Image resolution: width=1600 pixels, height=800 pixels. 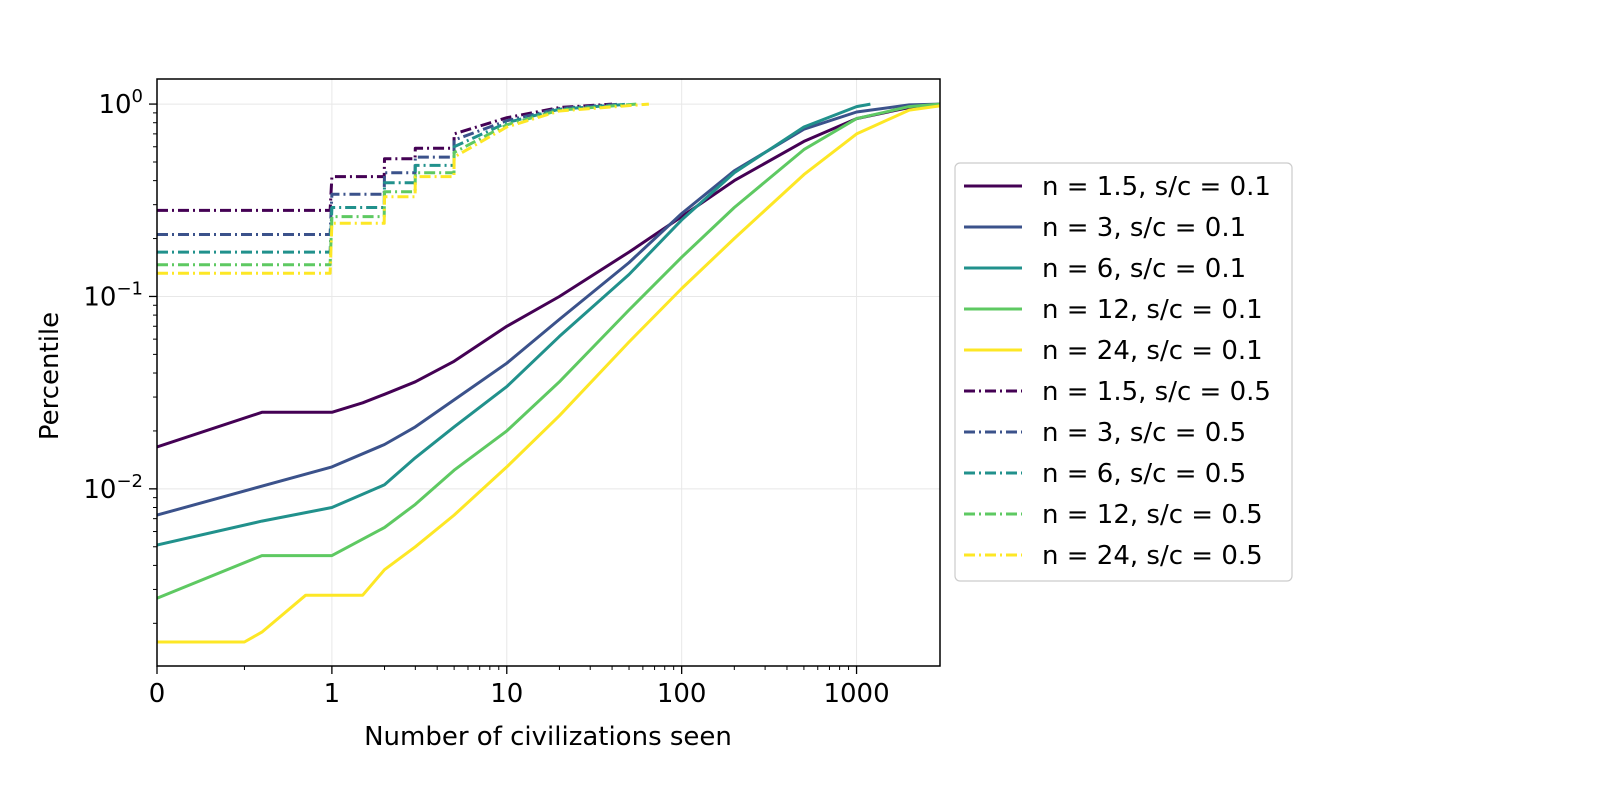 I want to click on legend-label-1: n = 1.5, s/c = 0.1, so click(x=1156, y=187).